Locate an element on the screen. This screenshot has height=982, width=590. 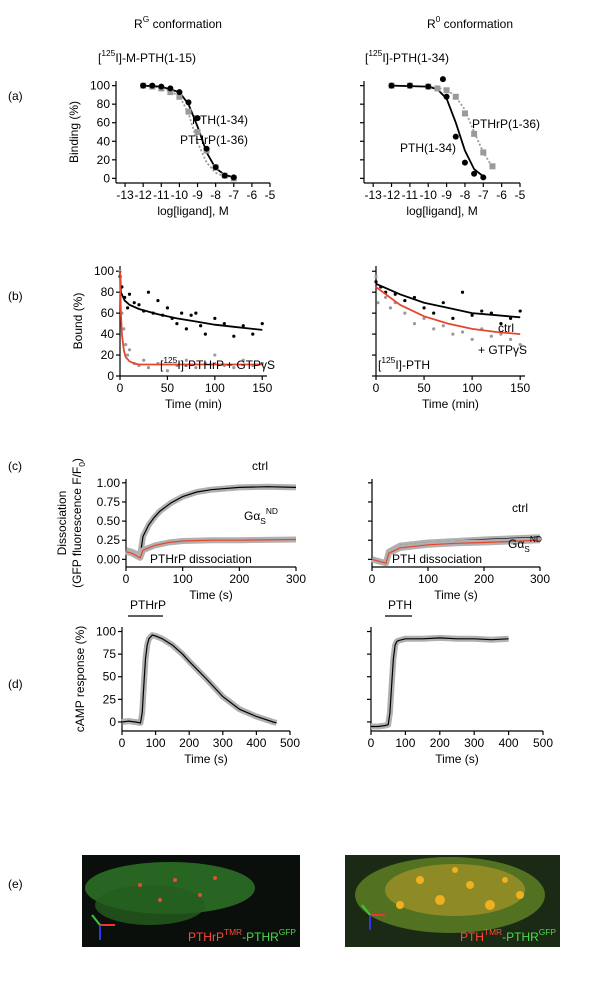
y-tick-label: 100 is located at coordinates (104, 271).